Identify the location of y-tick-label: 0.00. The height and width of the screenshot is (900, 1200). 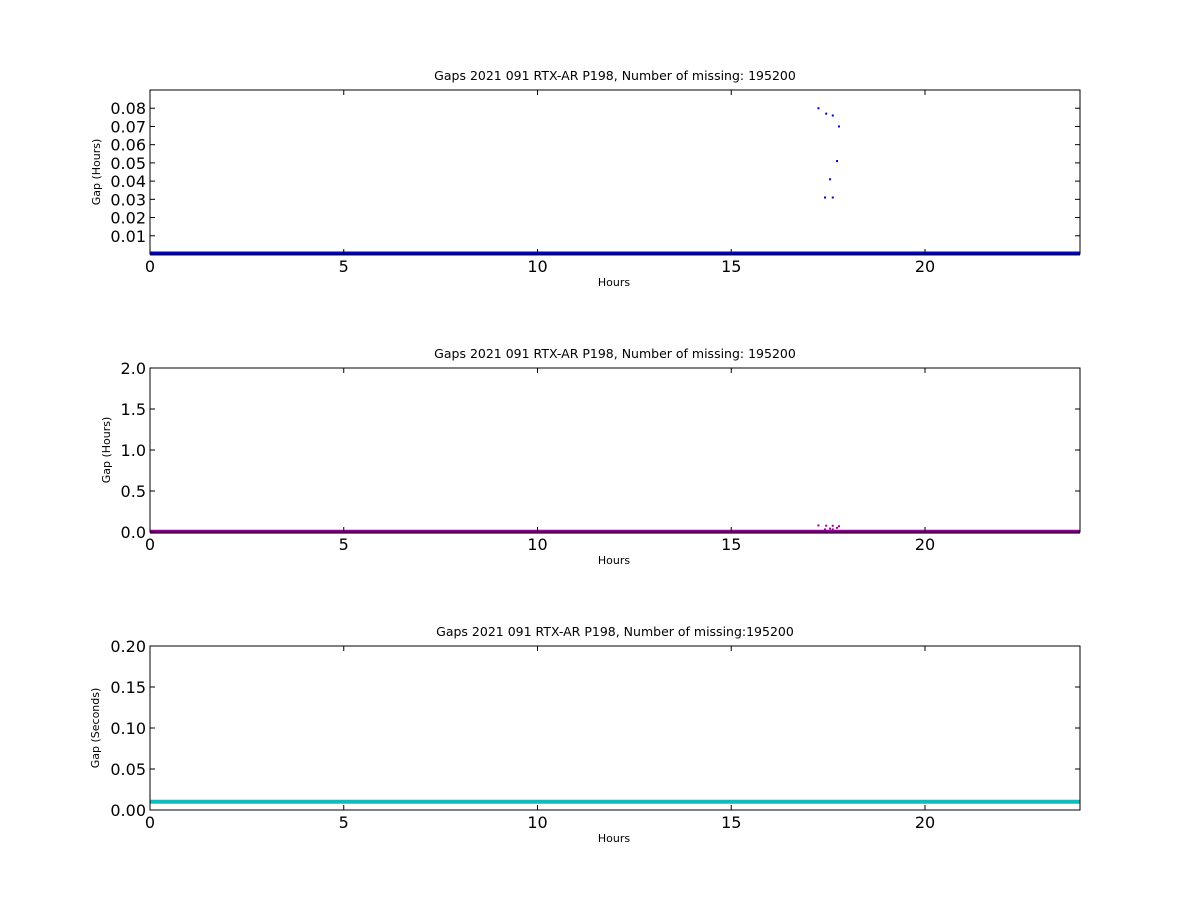
(128, 810).